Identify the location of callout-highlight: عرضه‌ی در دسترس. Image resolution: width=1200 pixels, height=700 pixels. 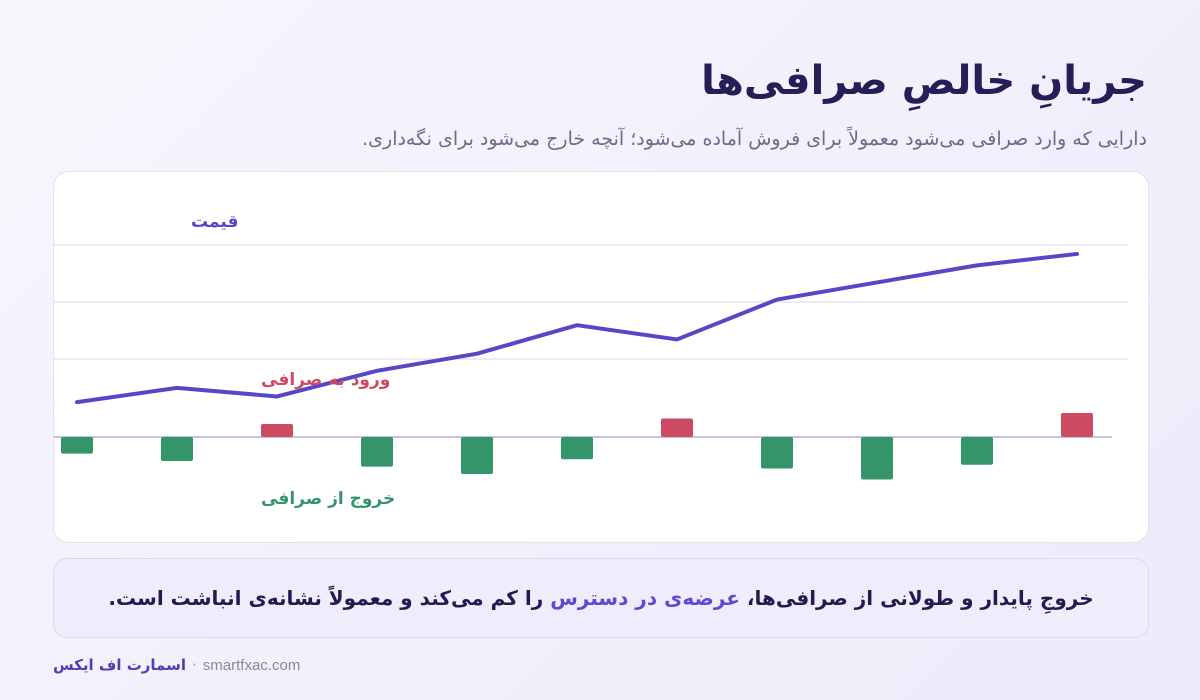
(645, 598).